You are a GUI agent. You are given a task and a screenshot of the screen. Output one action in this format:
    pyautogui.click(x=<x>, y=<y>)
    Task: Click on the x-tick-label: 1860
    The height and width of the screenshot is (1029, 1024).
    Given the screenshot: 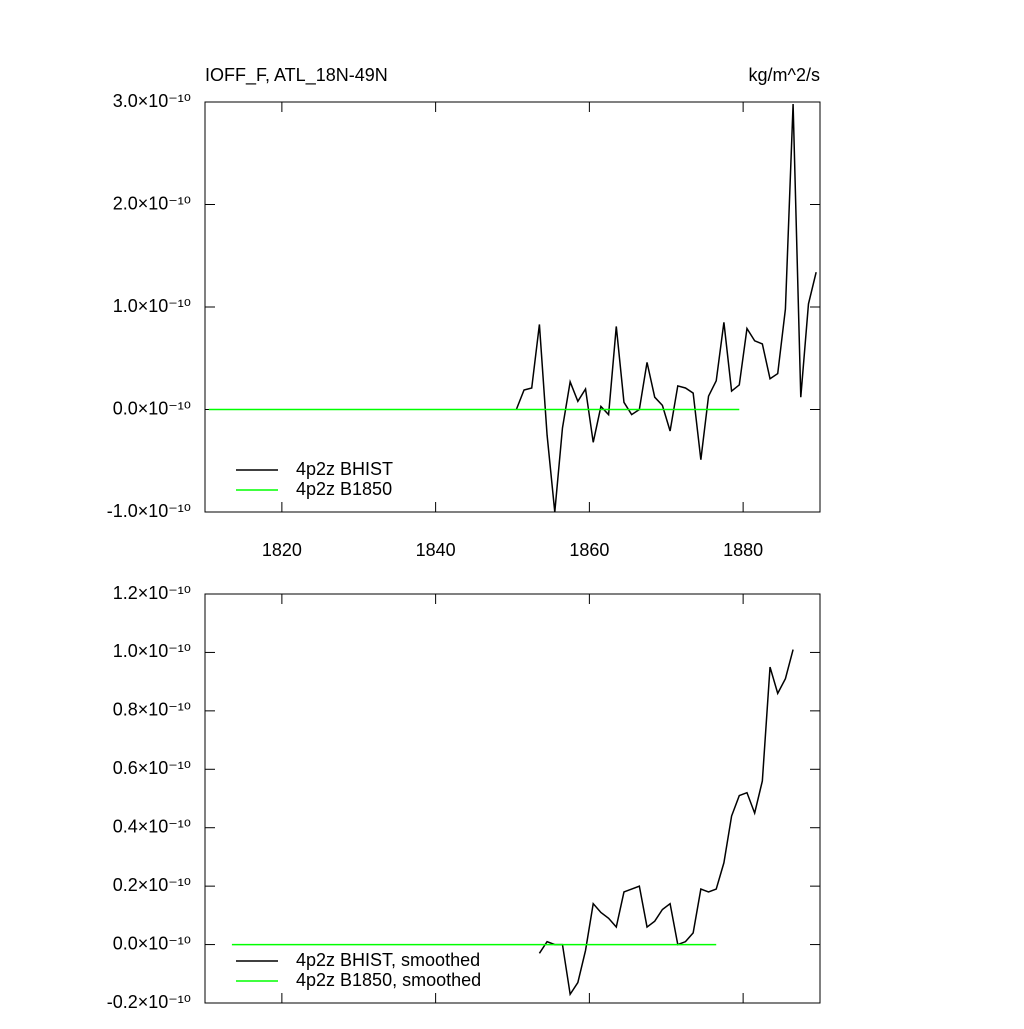 What is the action you would take?
    pyautogui.click(x=589, y=550)
    